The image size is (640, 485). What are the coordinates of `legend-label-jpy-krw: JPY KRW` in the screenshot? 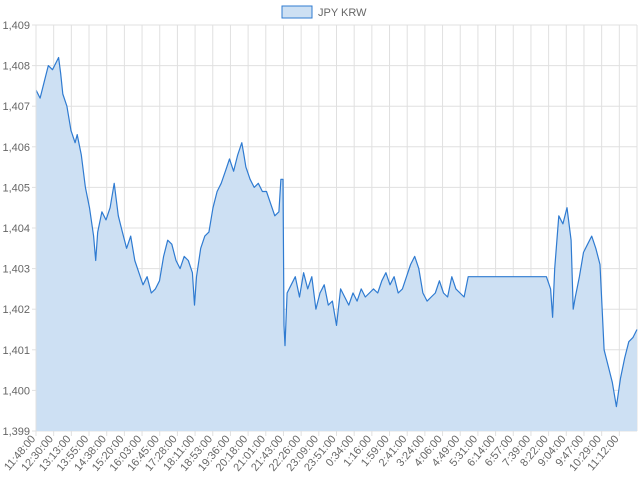 It's located at (342, 13).